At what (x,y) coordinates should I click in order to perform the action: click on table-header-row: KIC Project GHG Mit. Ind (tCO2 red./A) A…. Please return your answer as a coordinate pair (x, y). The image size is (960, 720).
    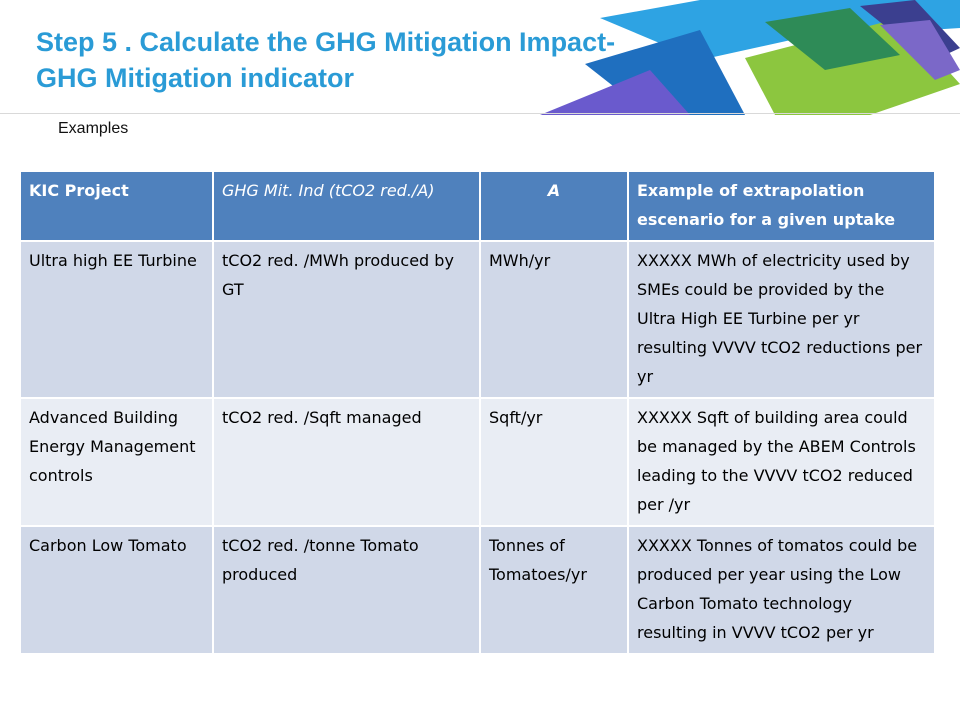
    Looking at the image, I should click on (477, 206).